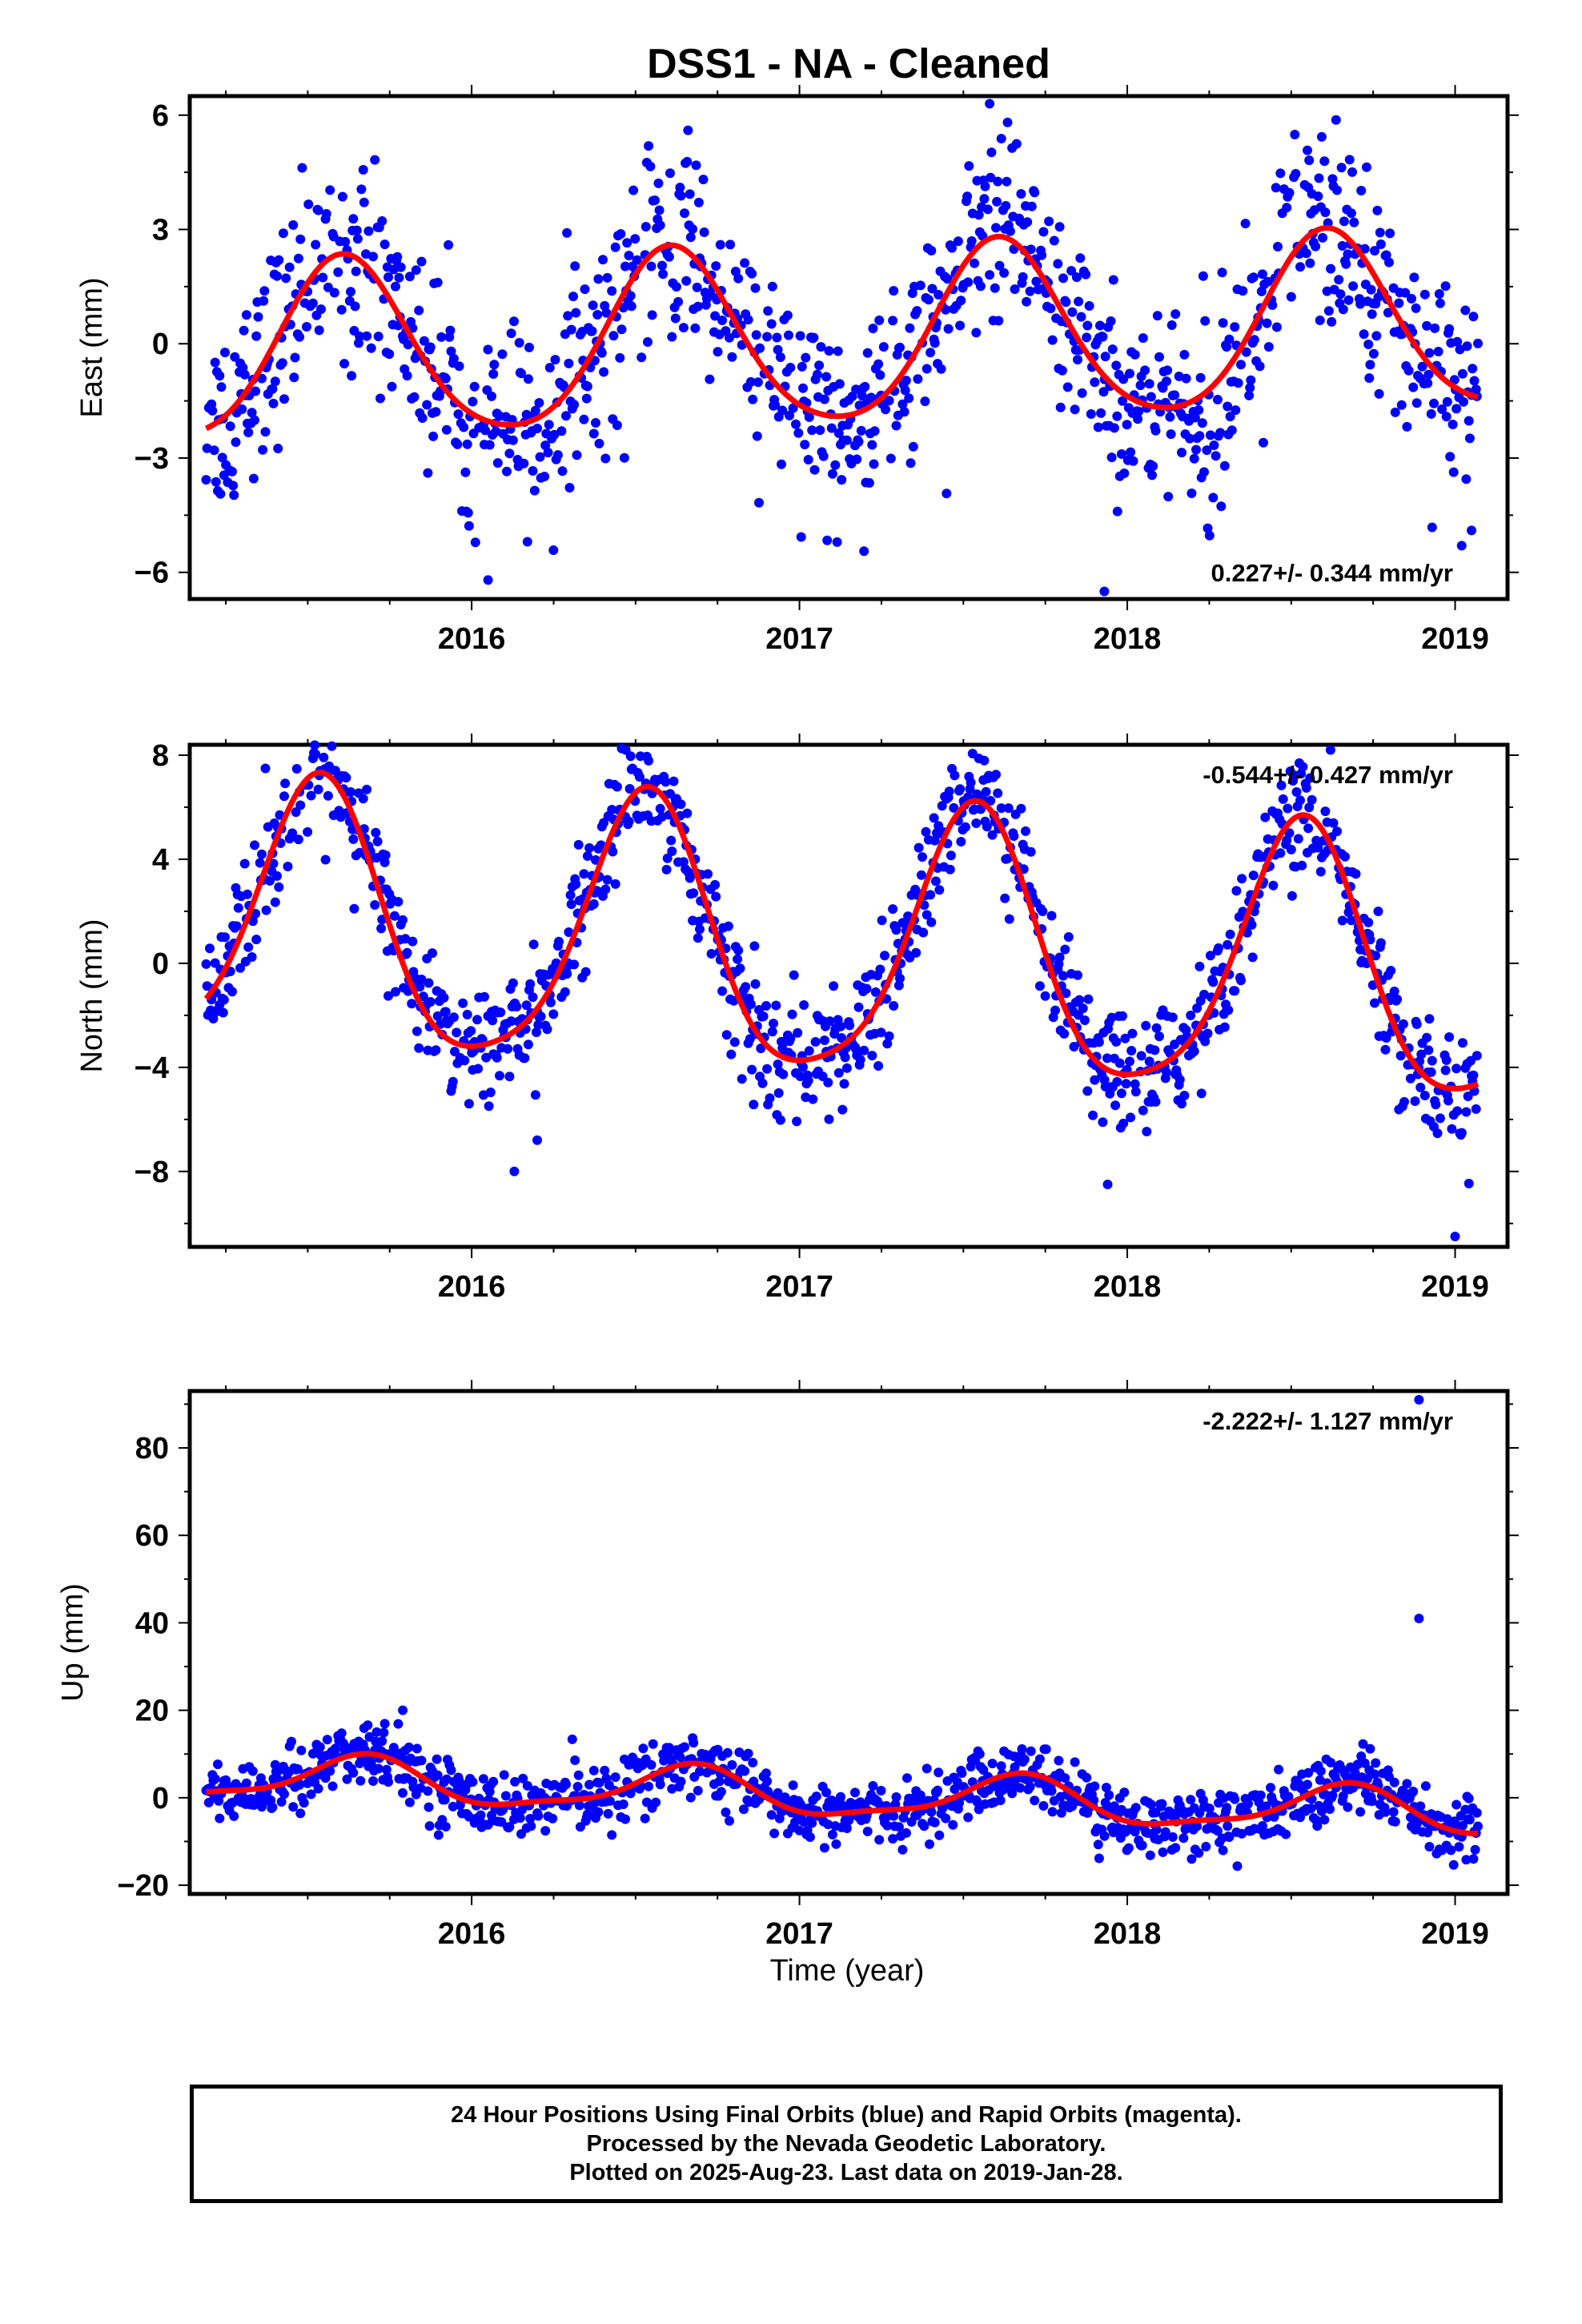 This screenshot has height=2324, width=1582. I want to click on east-x-tick-label: 2018, so click(1128, 639).